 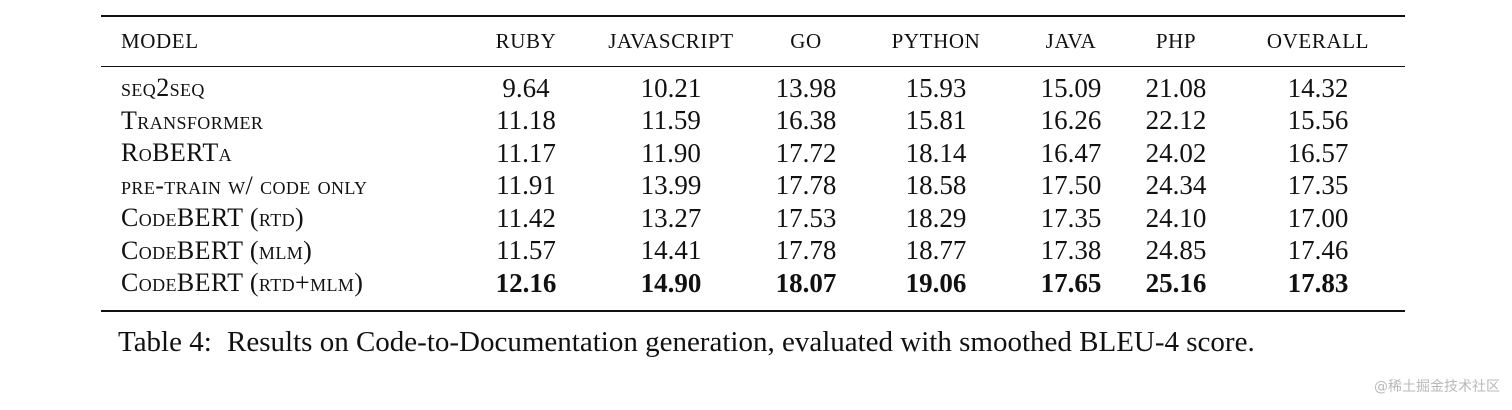 I want to click on score-cell-java: 17.65, so click(x=1071, y=282).